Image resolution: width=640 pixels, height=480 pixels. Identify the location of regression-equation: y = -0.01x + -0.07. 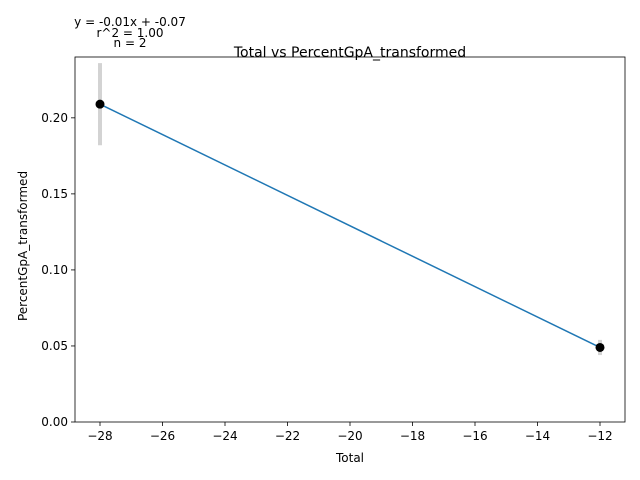
(130, 22).